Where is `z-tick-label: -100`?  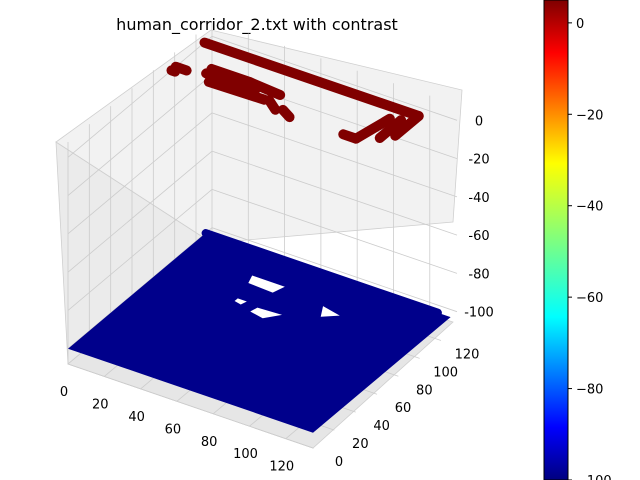
z-tick-label: -100 is located at coordinates (479, 313).